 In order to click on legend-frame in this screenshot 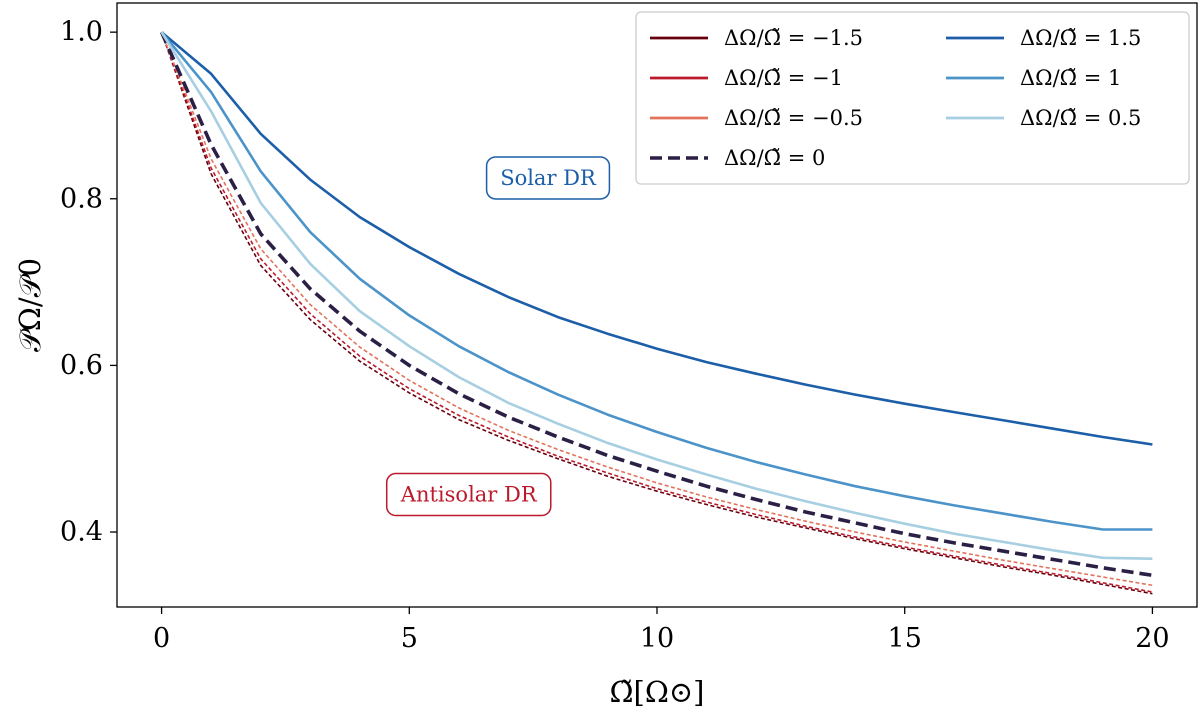, I will do `click(912, 98)`.